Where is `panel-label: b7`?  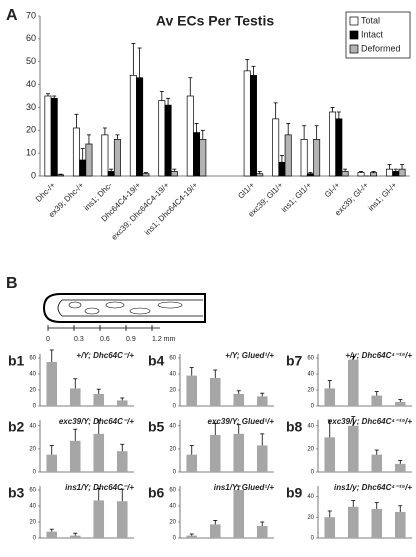
panel-label: b7 is located at coordinates (294, 361).